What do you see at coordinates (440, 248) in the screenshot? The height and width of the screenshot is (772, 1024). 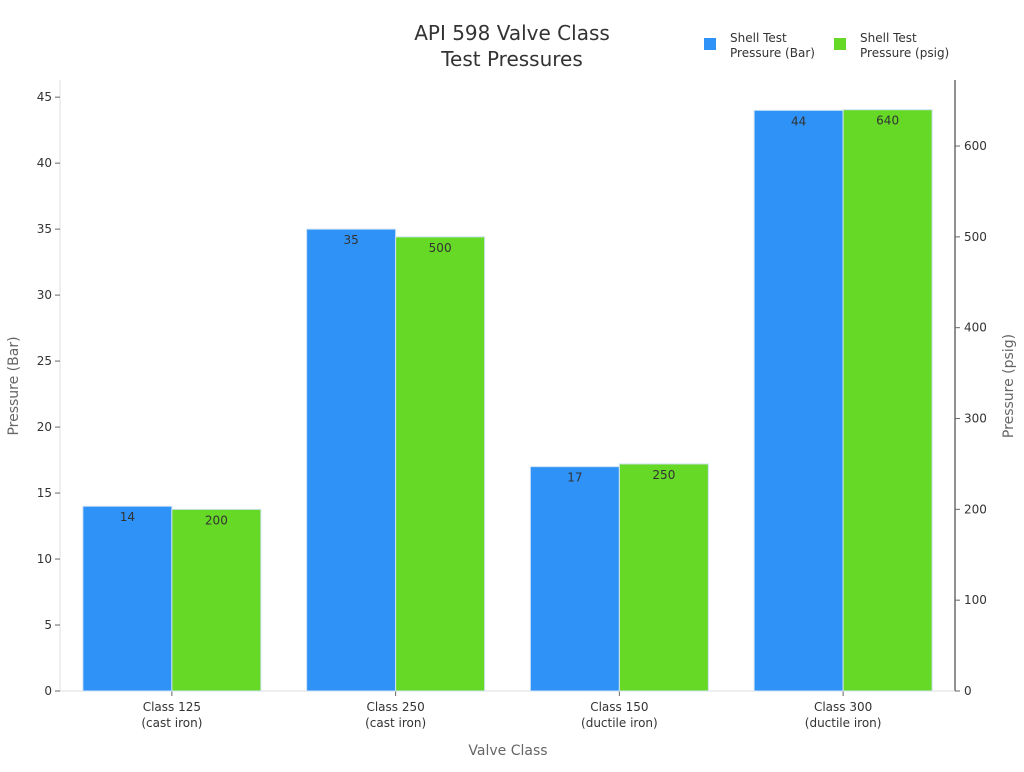 I see `data-label: 500` at bounding box center [440, 248].